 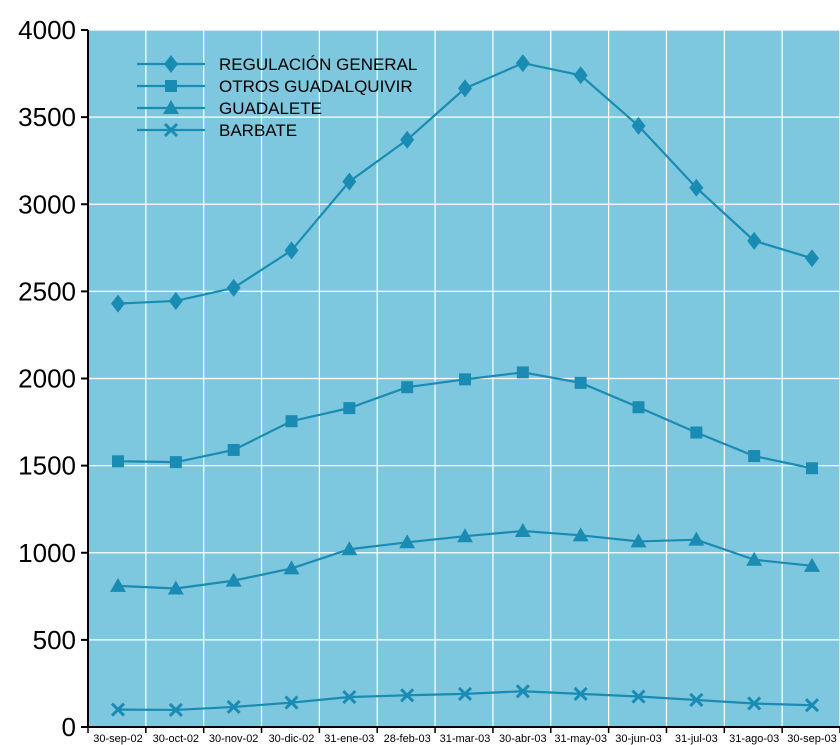 What do you see at coordinates (754, 739) in the screenshot?
I see `x-tick-label: 31-ago-03` at bounding box center [754, 739].